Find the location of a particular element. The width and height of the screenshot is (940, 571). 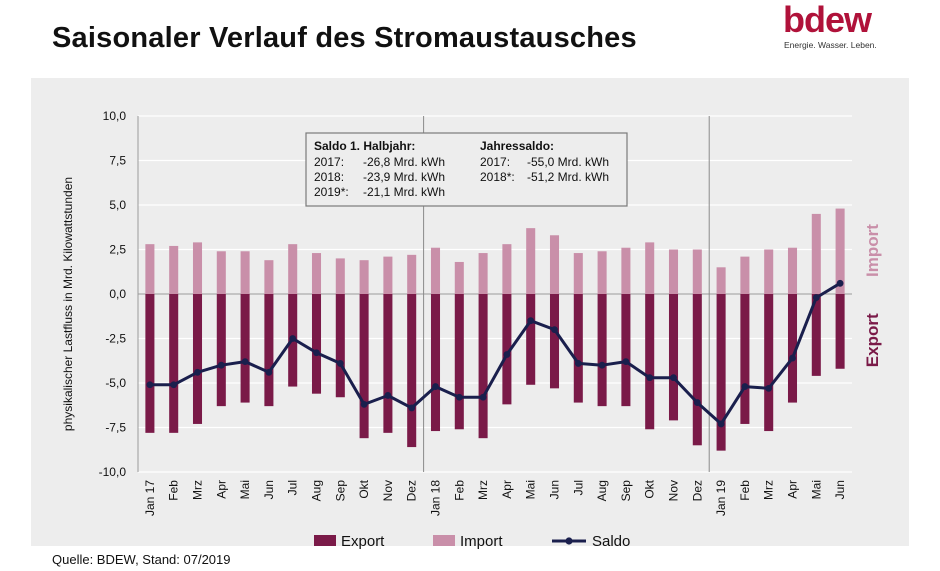

page-title: Saisonaler Verlauf des Stromaustausches is located at coordinates (344, 38).